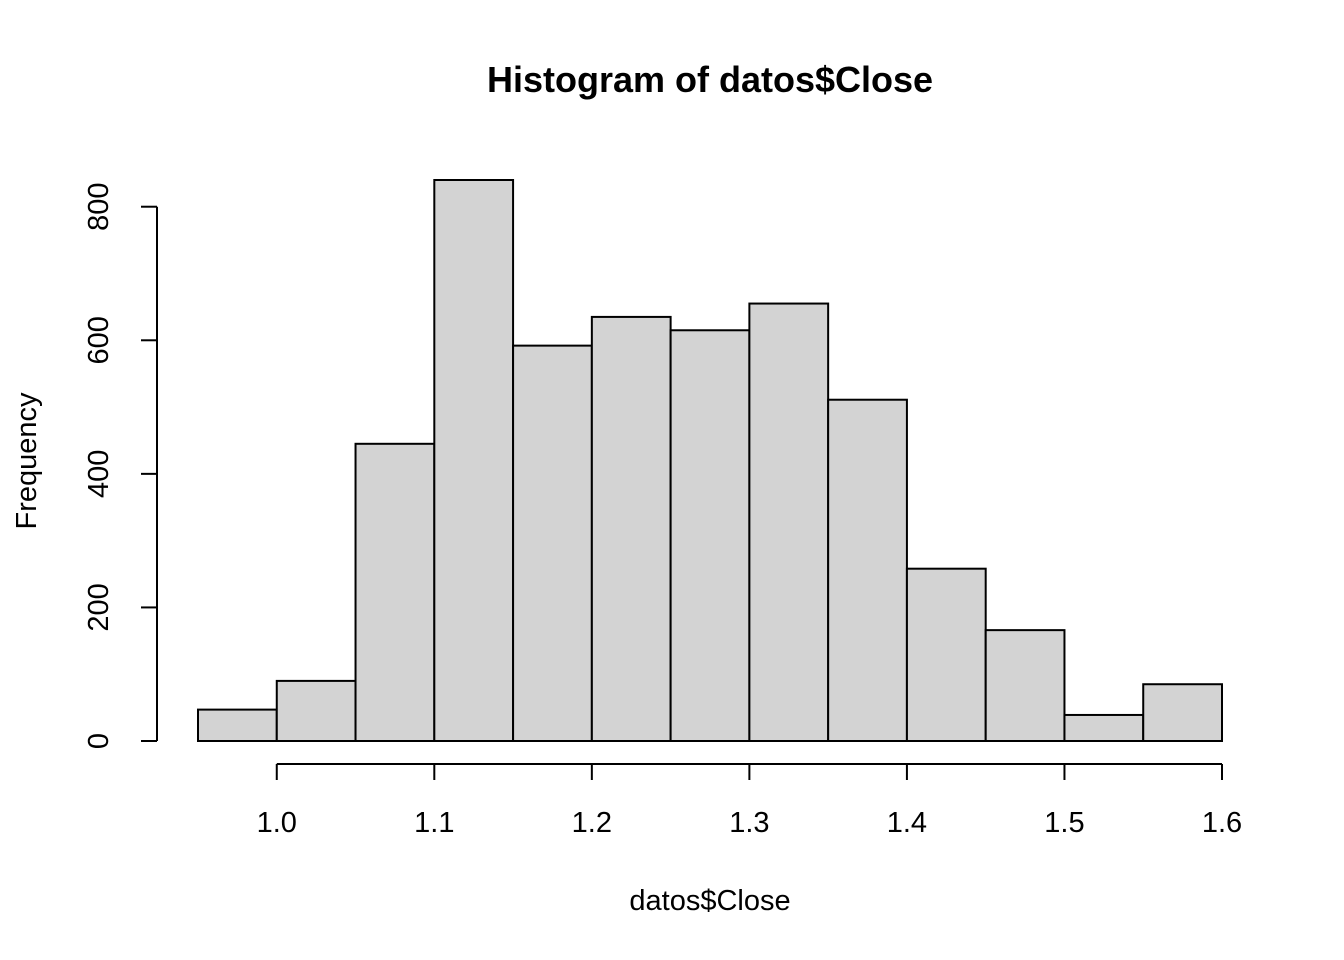 The width and height of the screenshot is (1344, 960). Describe the element at coordinates (99, 607) in the screenshot. I see `y-tick-label: 200` at that location.